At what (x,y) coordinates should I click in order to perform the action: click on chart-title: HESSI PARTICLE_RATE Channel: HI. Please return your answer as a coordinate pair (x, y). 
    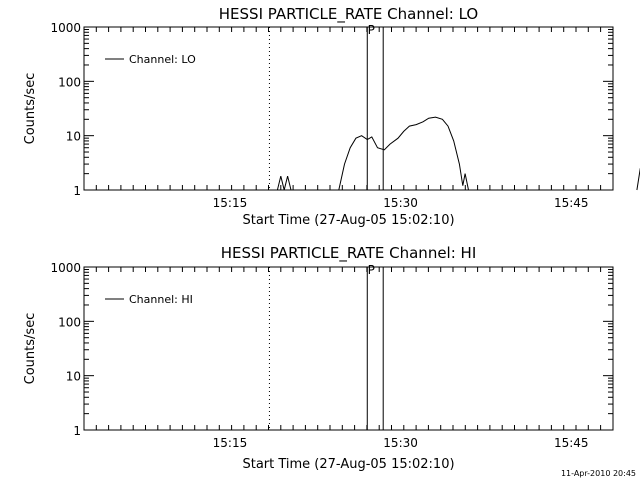
    Looking at the image, I should click on (349, 253).